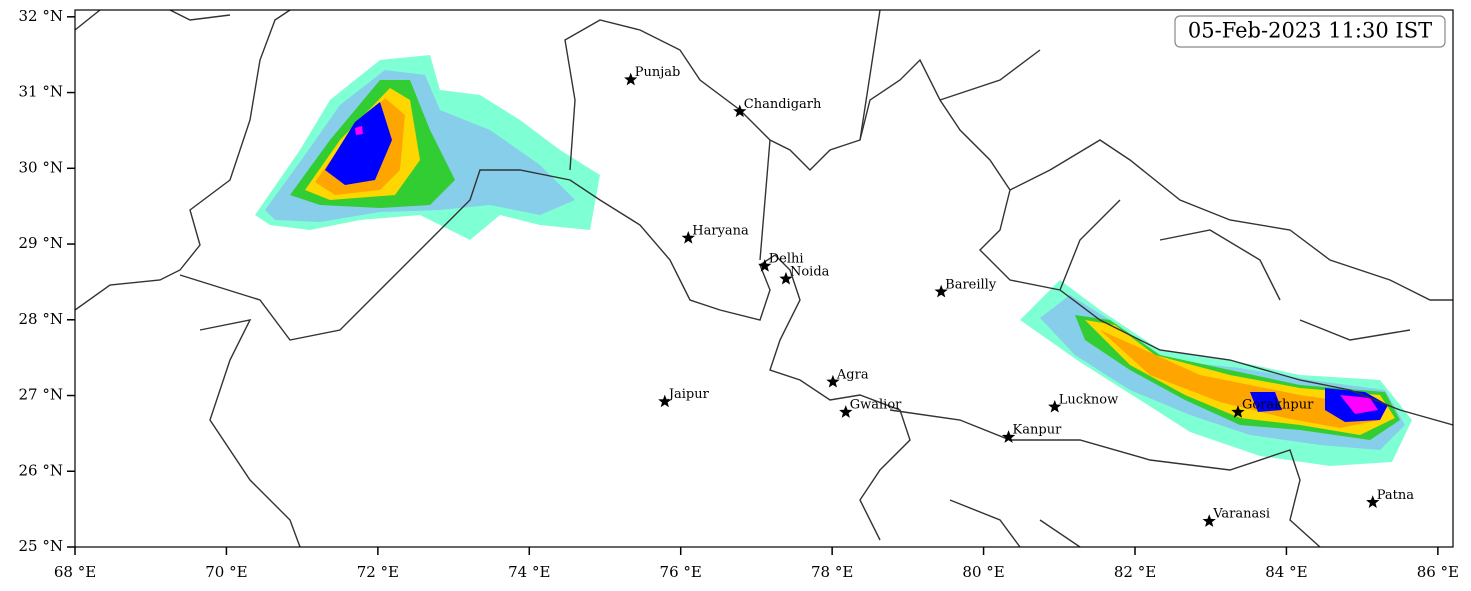 This screenshot has height=591, width=1471. What do you see at coordinates (971, 284) in the screenshot?
I see `city-label: Bareilly` at bounding box center [971, 284].